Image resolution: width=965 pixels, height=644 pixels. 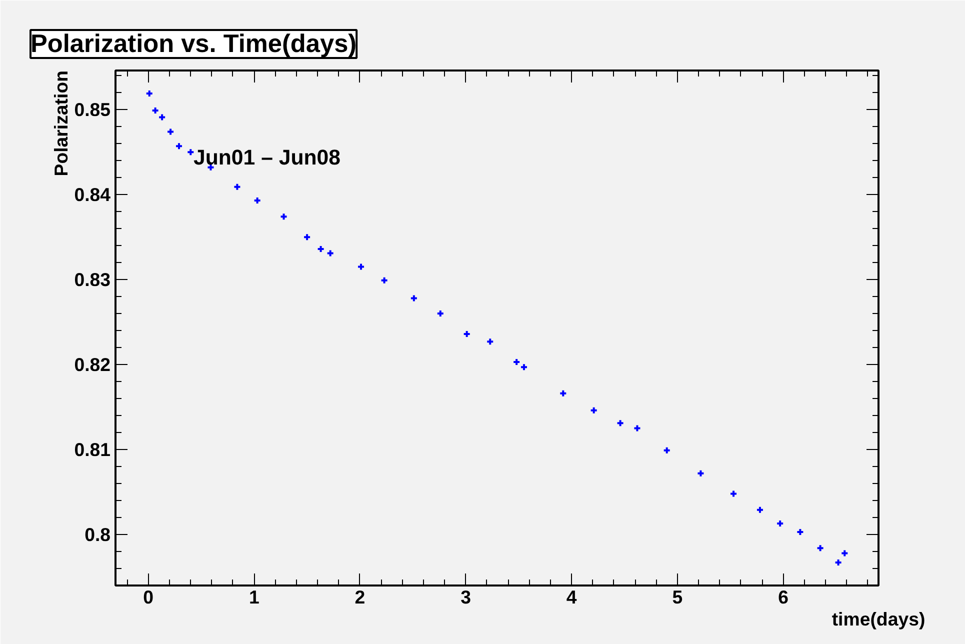 What do you see at coordinates (360, 597) in the screenshot?
I see `x-tick-label: 2` at bounding box center [360, 597].